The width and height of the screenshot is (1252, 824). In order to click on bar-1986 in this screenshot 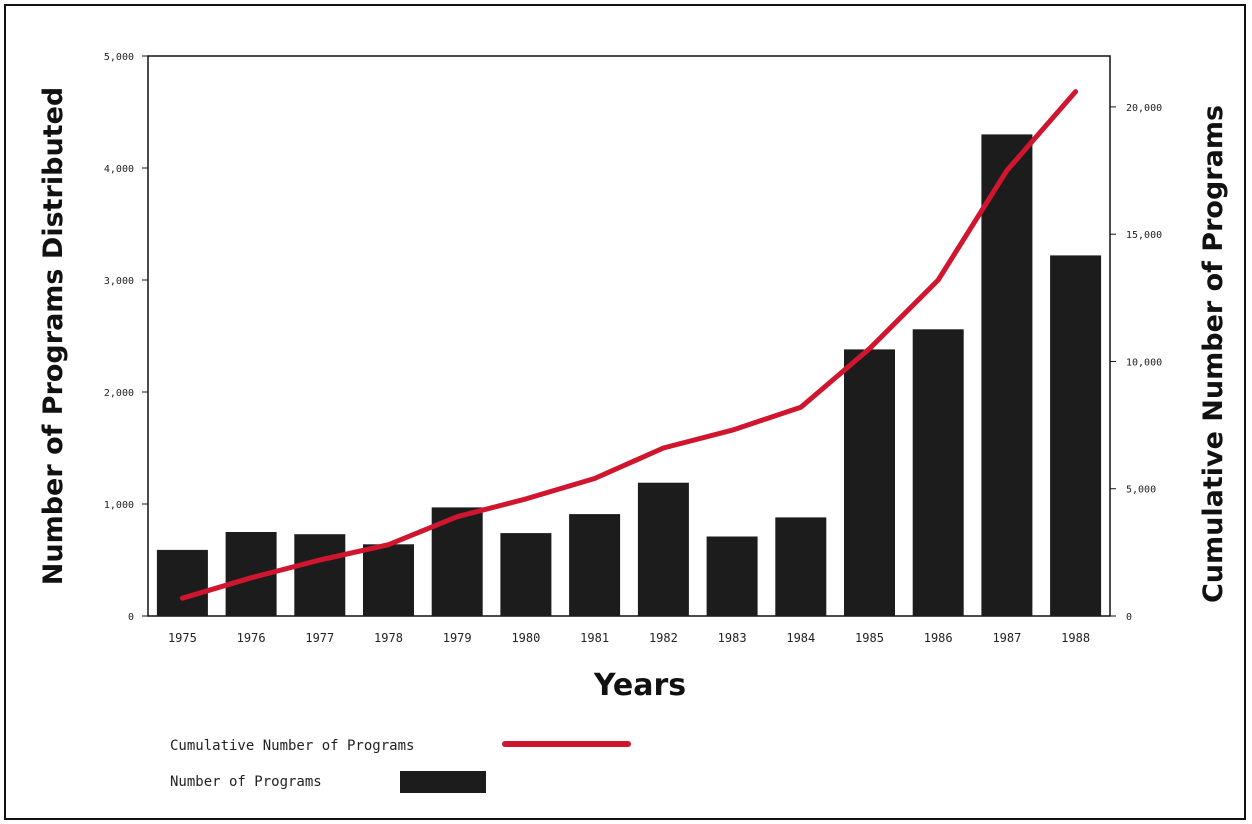, I will do `click(938, 472)`.